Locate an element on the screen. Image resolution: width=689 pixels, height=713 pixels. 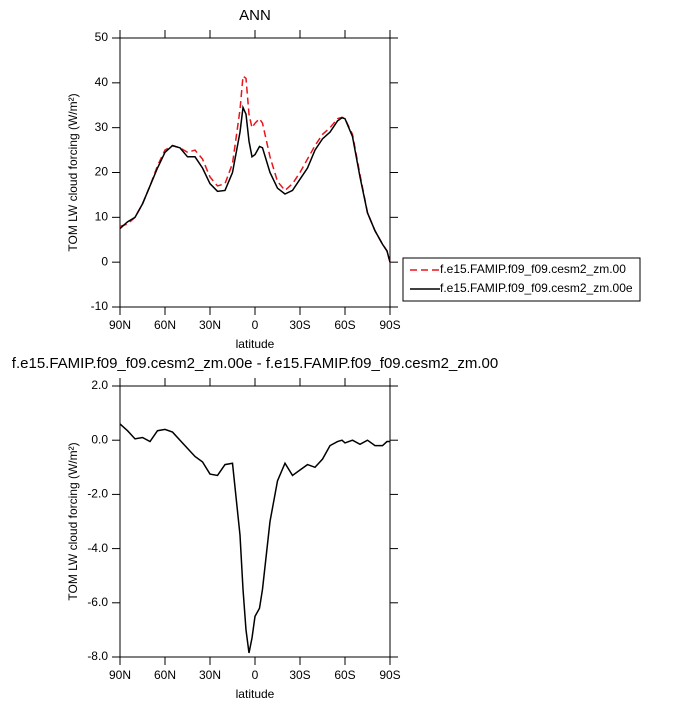
y-tick-label: 10 is located at coordinates (102, 217).